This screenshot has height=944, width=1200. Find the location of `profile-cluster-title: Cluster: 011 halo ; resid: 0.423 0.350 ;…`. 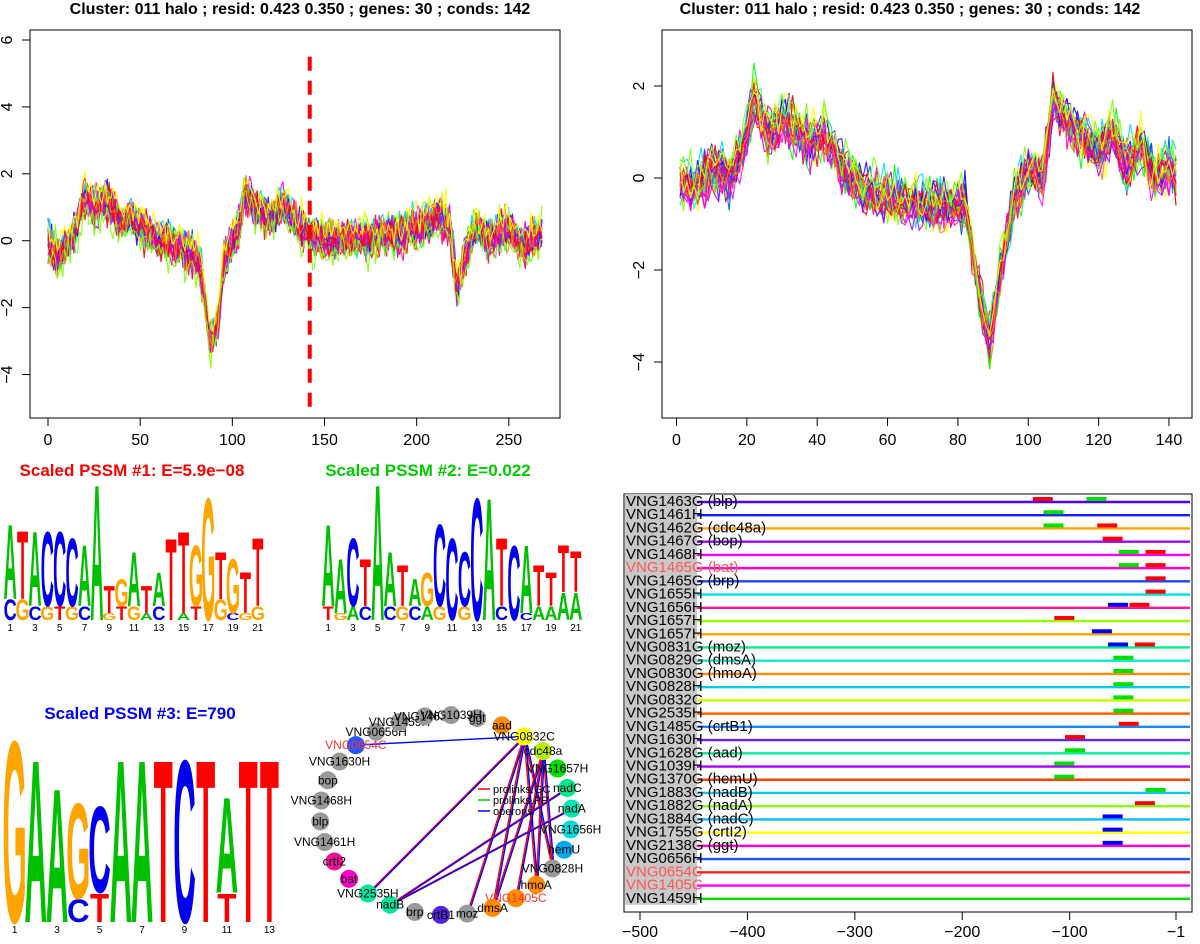

profile-cluster-title: Cluster: 011 halo ; resid: 0.423 0.350 ;… is located at coordinates (910, 9).